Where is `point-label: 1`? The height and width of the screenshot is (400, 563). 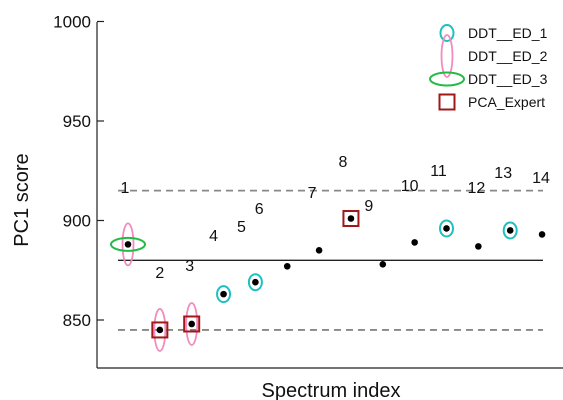 point-label: 1 is located at coordinates (125, 188).